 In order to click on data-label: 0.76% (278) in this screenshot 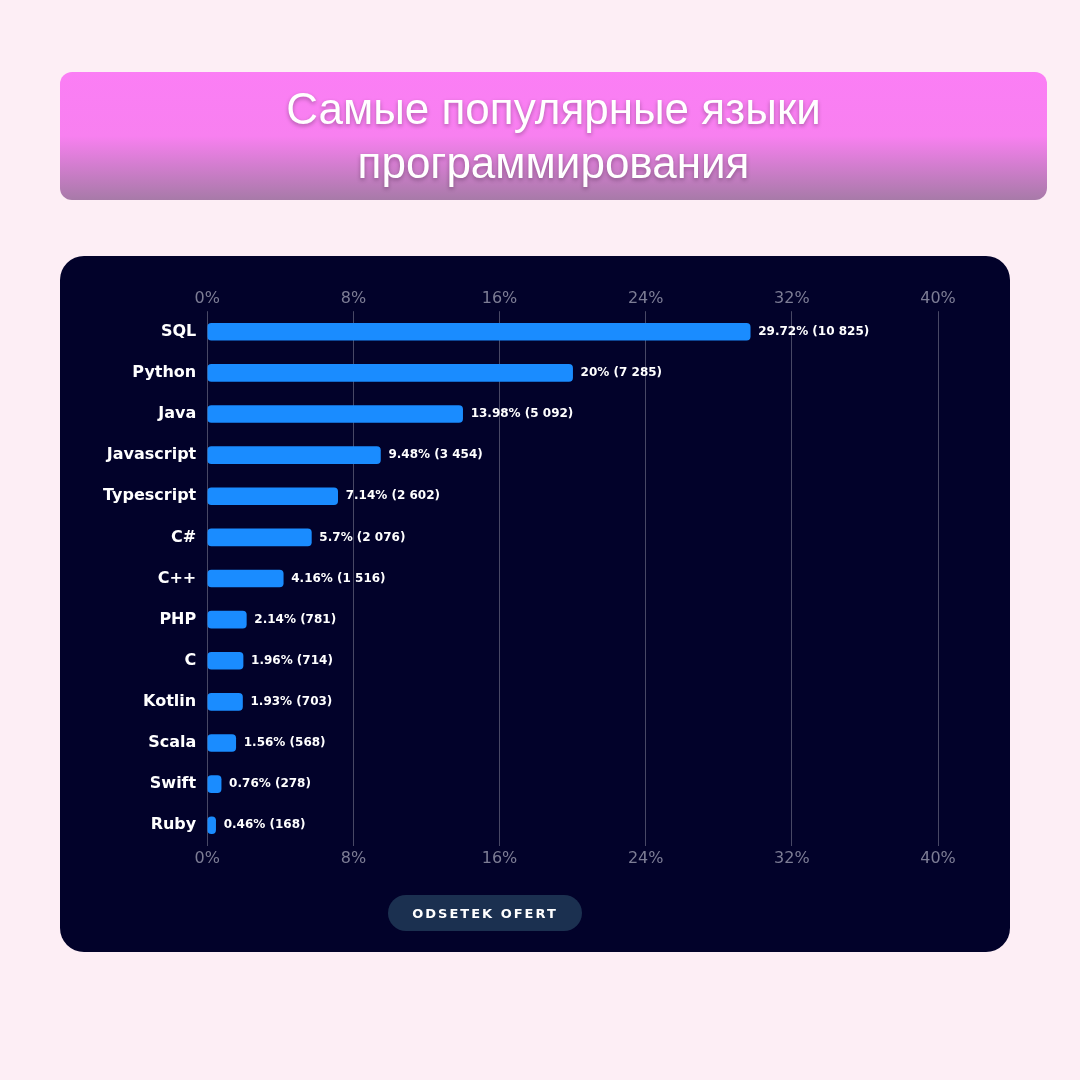, I will do `click(270, 783)`.